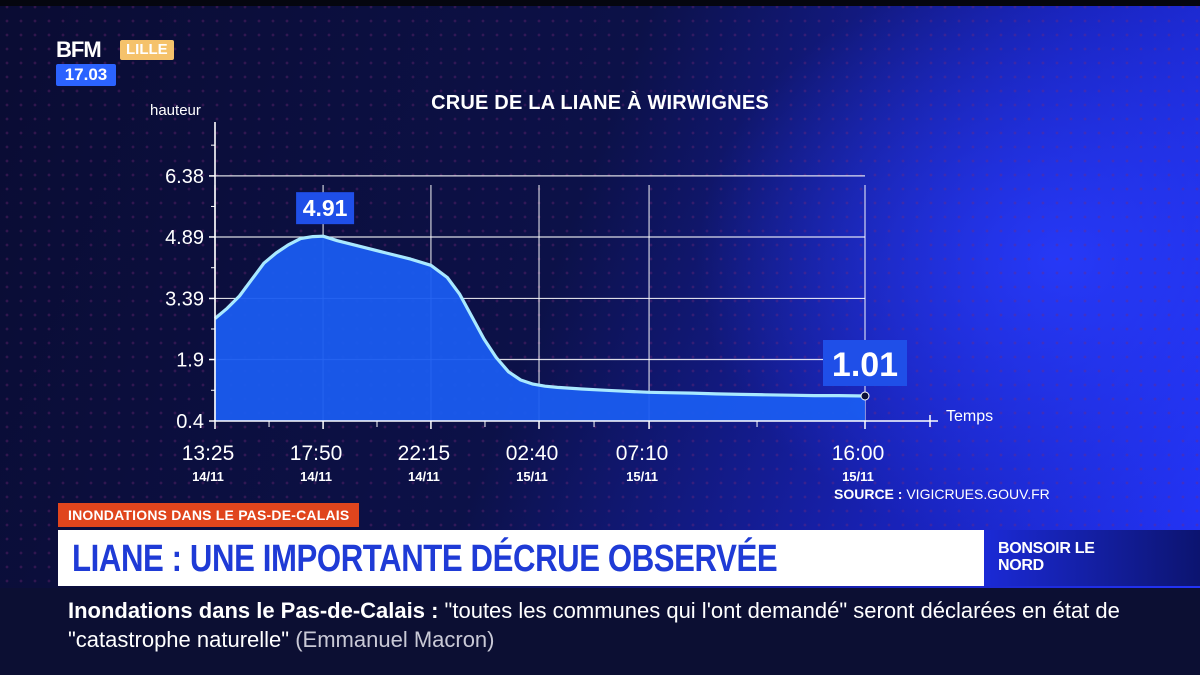 This screenshot has width=1200, height=675. Describe the element at coordinates (190, 422) in the screenshot. I see `y-tick-label: 0.4` at that location.